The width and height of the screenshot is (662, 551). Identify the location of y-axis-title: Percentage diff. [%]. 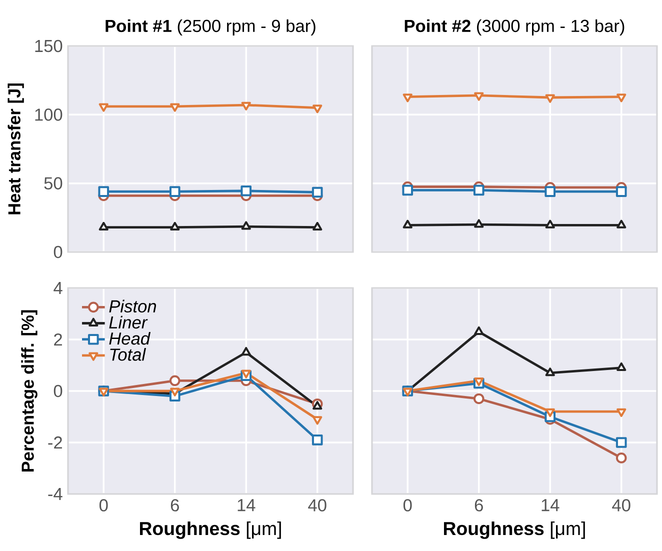
(29, 391).